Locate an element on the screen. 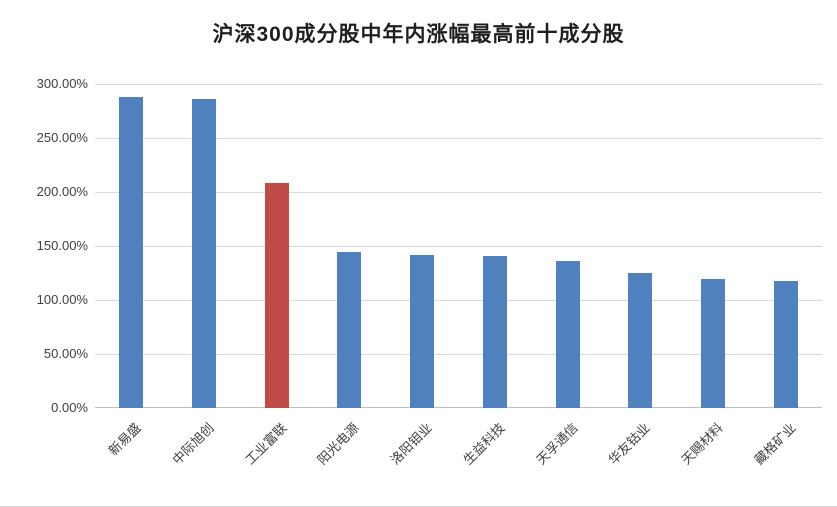 Image resolution: width=837 pixels, height=507 pixels. y-axis-tick-label: 50.00% is located at coordinates (65, 353).